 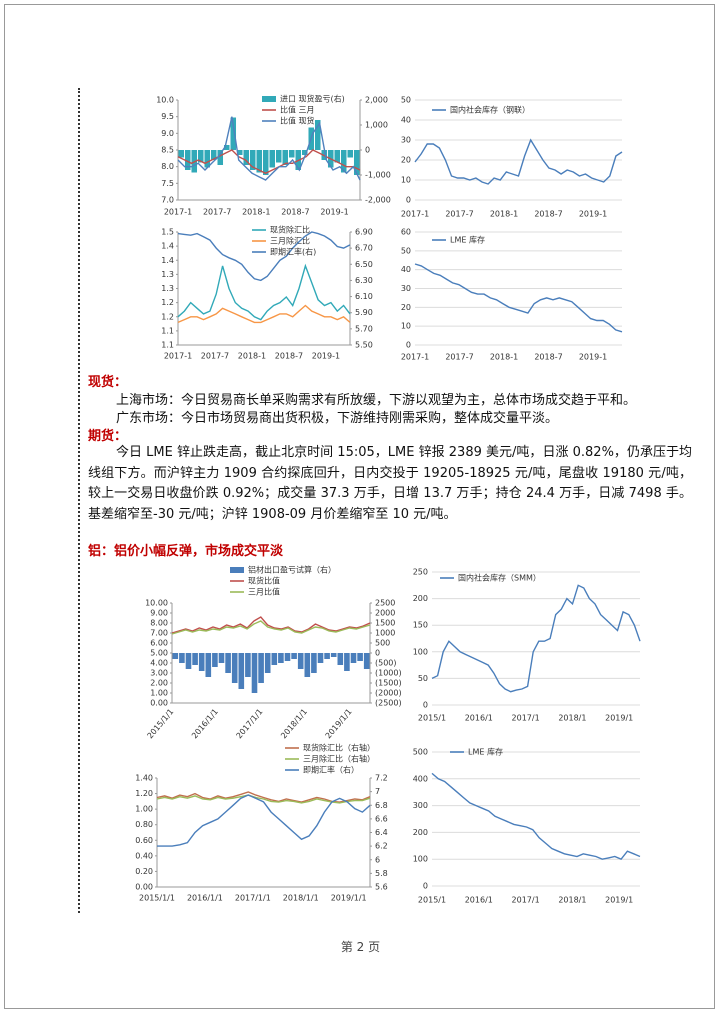 I want to click on x-tick-label: 2018/1/1, so click(x=301, y=898).